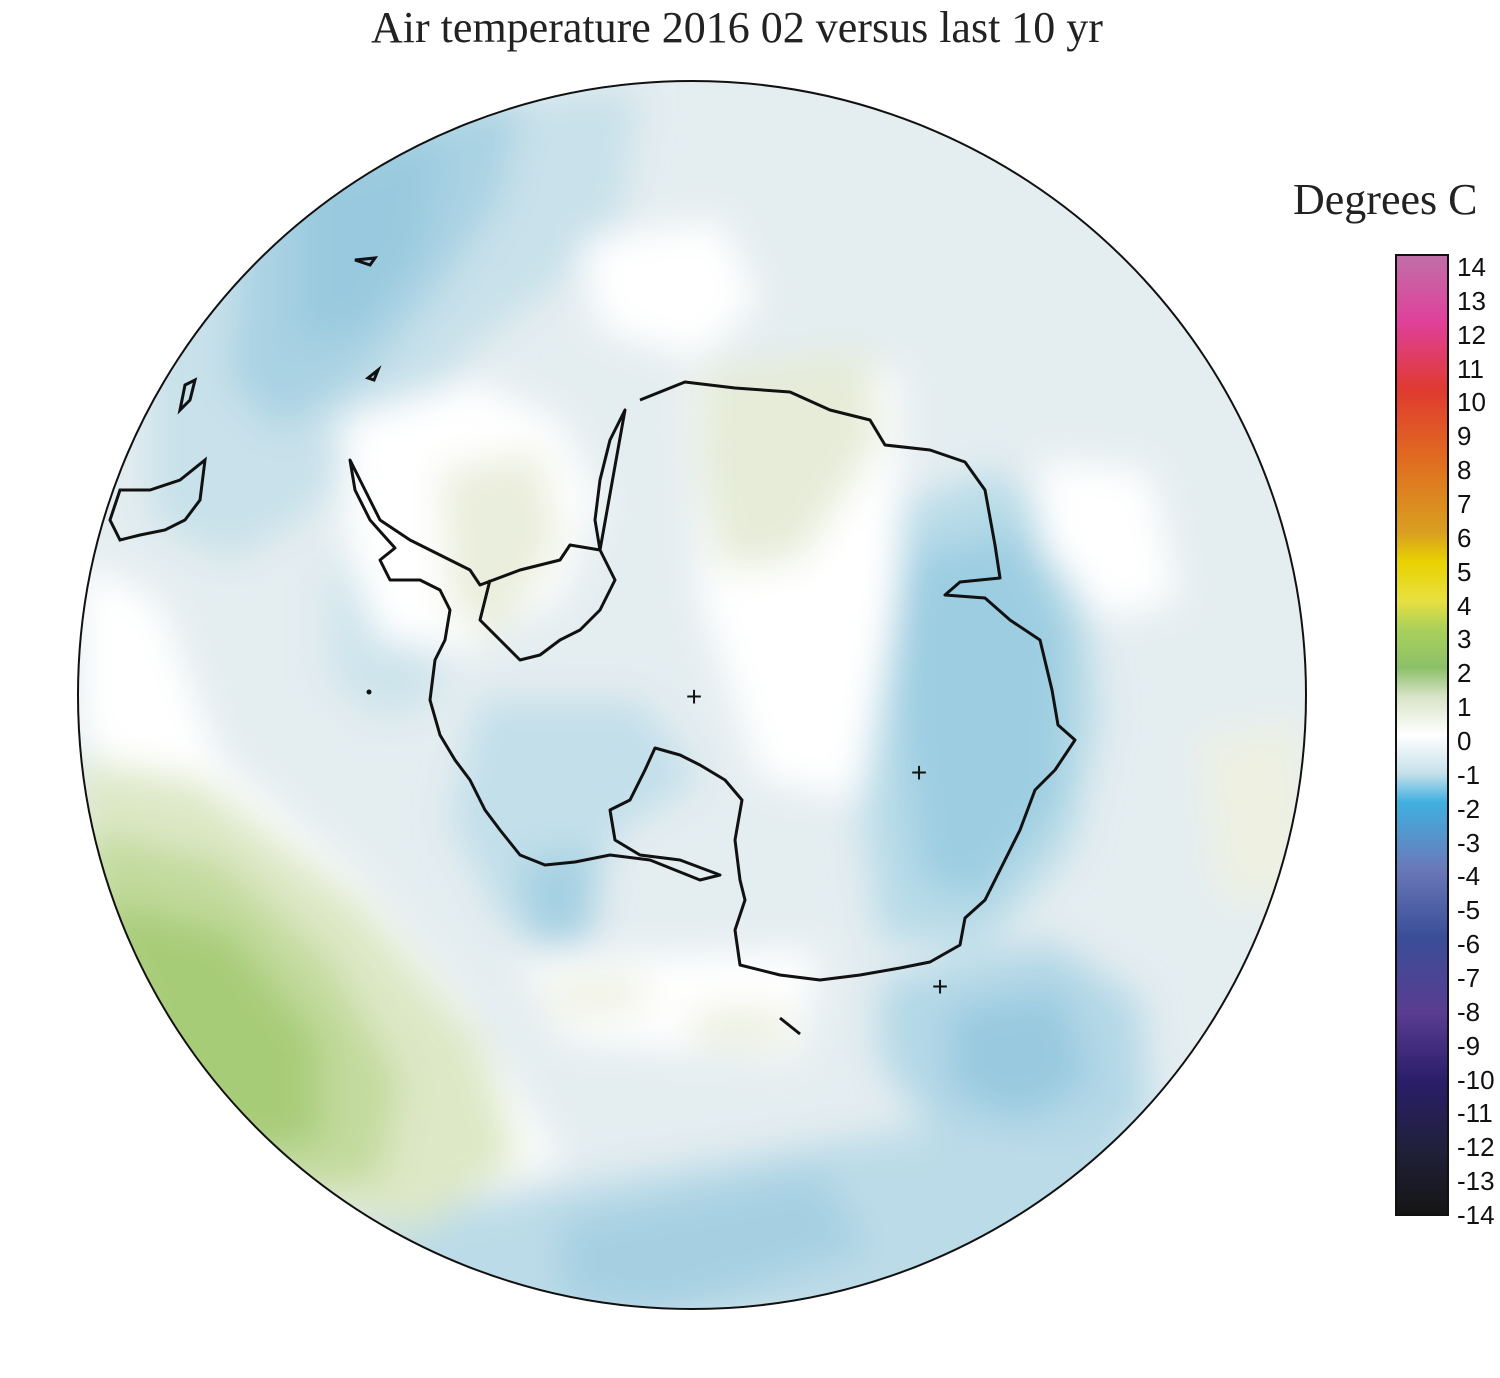 The image size is (1500, 1378). Describe the element at coordinates (1464, 571) in the screenshot. I see `legend-tick-label: 5` at that location.